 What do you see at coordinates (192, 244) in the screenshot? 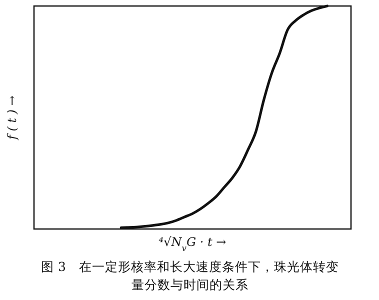
I see `x-axis-title: ⁴√N$_{v}$G · t →` at bounding box center [192, 244].